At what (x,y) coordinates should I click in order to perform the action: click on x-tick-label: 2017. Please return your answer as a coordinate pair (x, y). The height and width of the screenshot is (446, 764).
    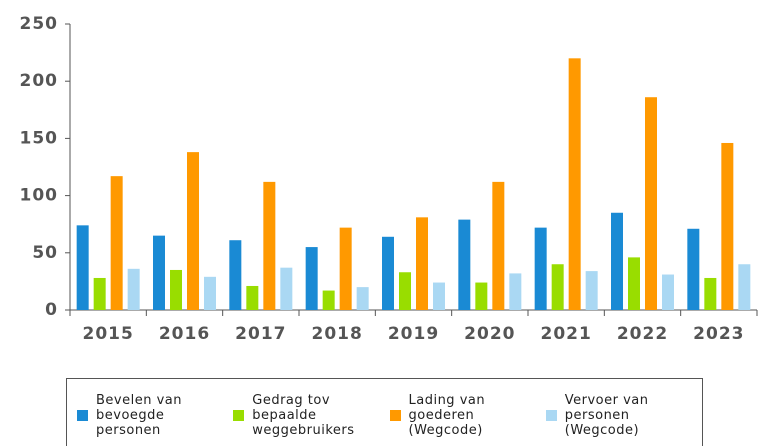
    Looking at the image, I should click on (260, 334).